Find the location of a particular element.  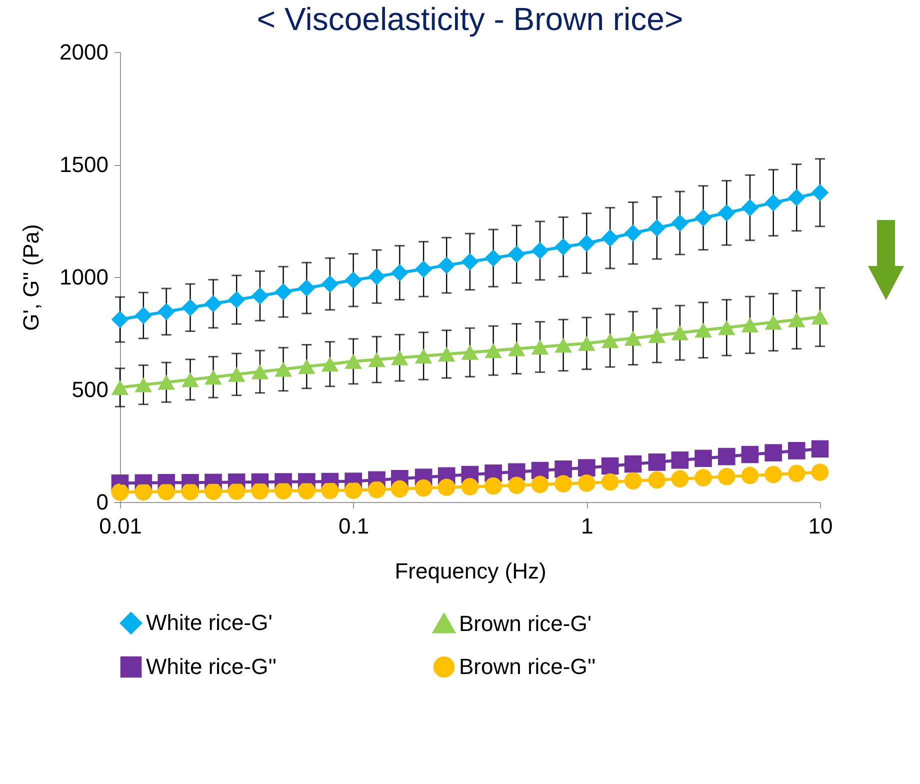

y-tick-label: 2000 is located at coordinates (84, 52).